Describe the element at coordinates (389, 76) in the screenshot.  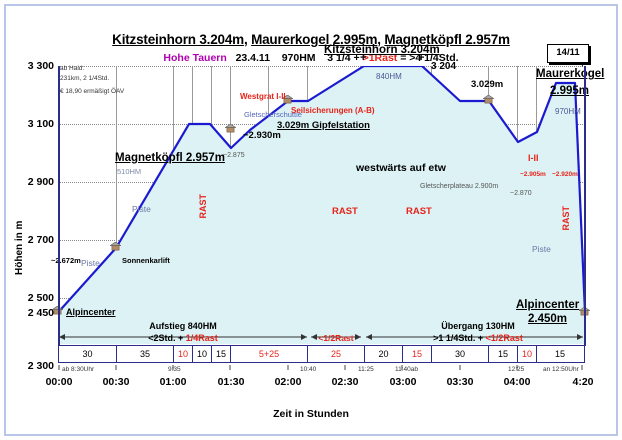
I see `label-kitz-hm: 840HM` at that location.